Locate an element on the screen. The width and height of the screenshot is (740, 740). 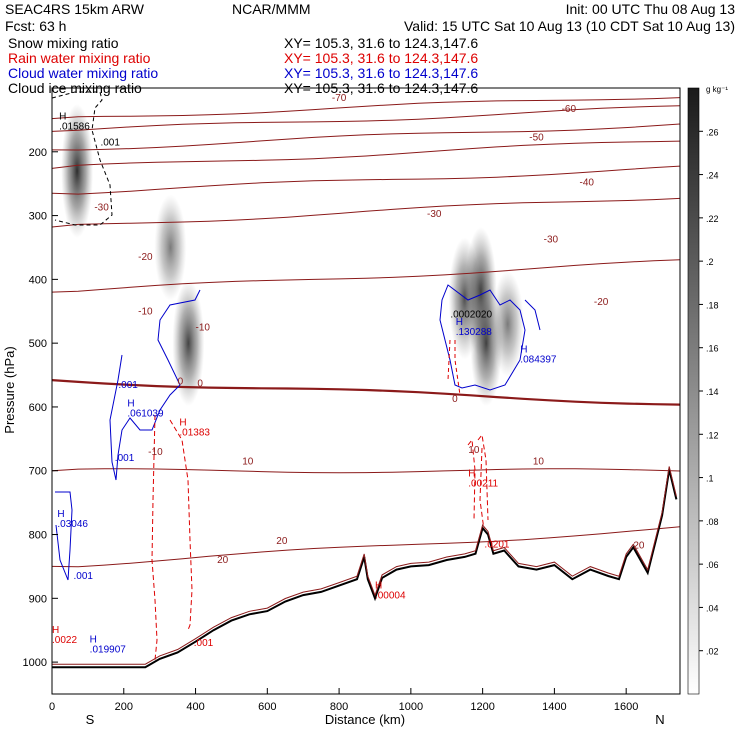
colorbar-tick-label: .18 is located at coordinates (712, 305).